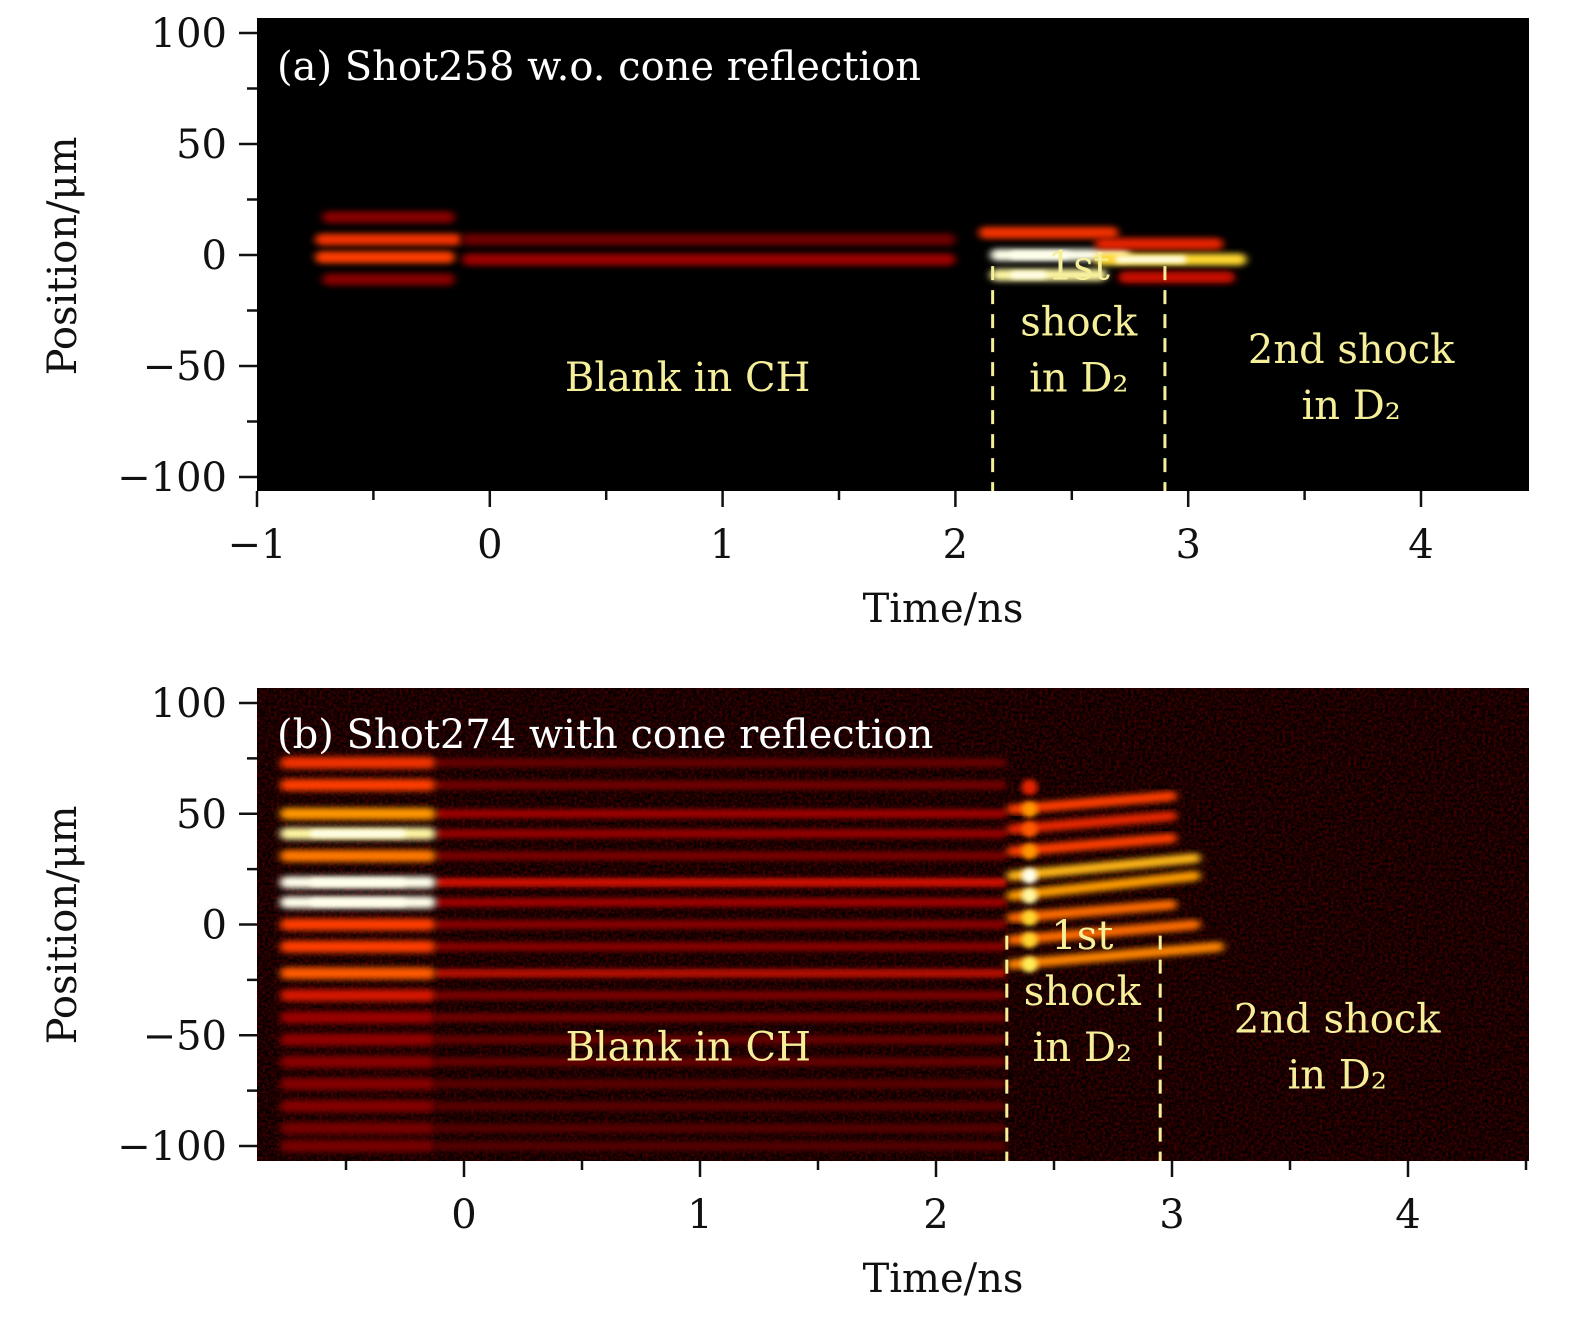  I want to click on panel-a-boundary-lines, so click(1079, 378).